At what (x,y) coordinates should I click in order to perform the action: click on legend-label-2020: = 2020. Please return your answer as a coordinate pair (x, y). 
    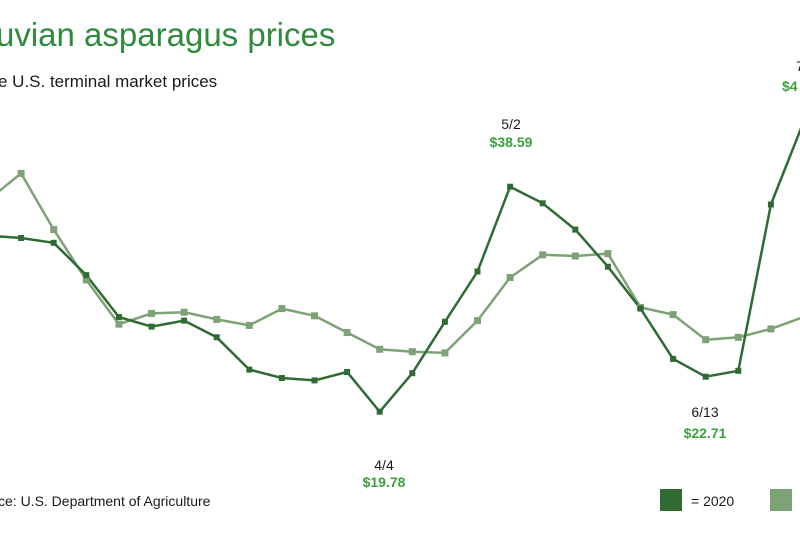
    Looking at the image, I should click on (712, 501).